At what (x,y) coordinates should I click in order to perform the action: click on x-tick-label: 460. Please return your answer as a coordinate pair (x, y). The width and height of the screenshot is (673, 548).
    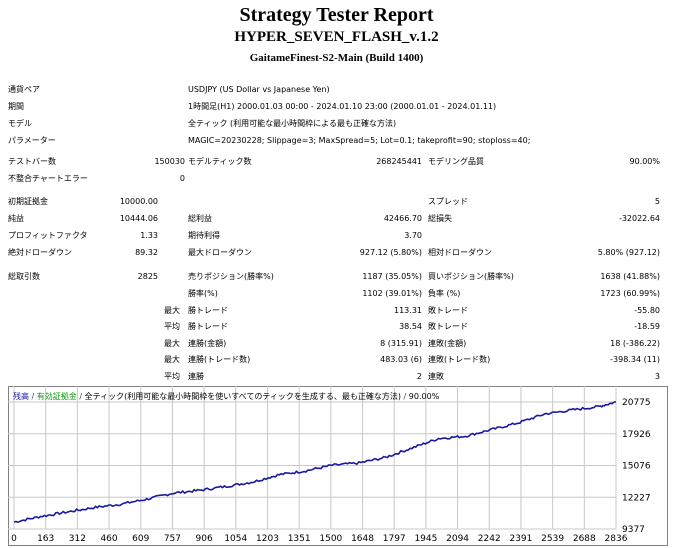
    Looking at the image, I should click on (108, 539).